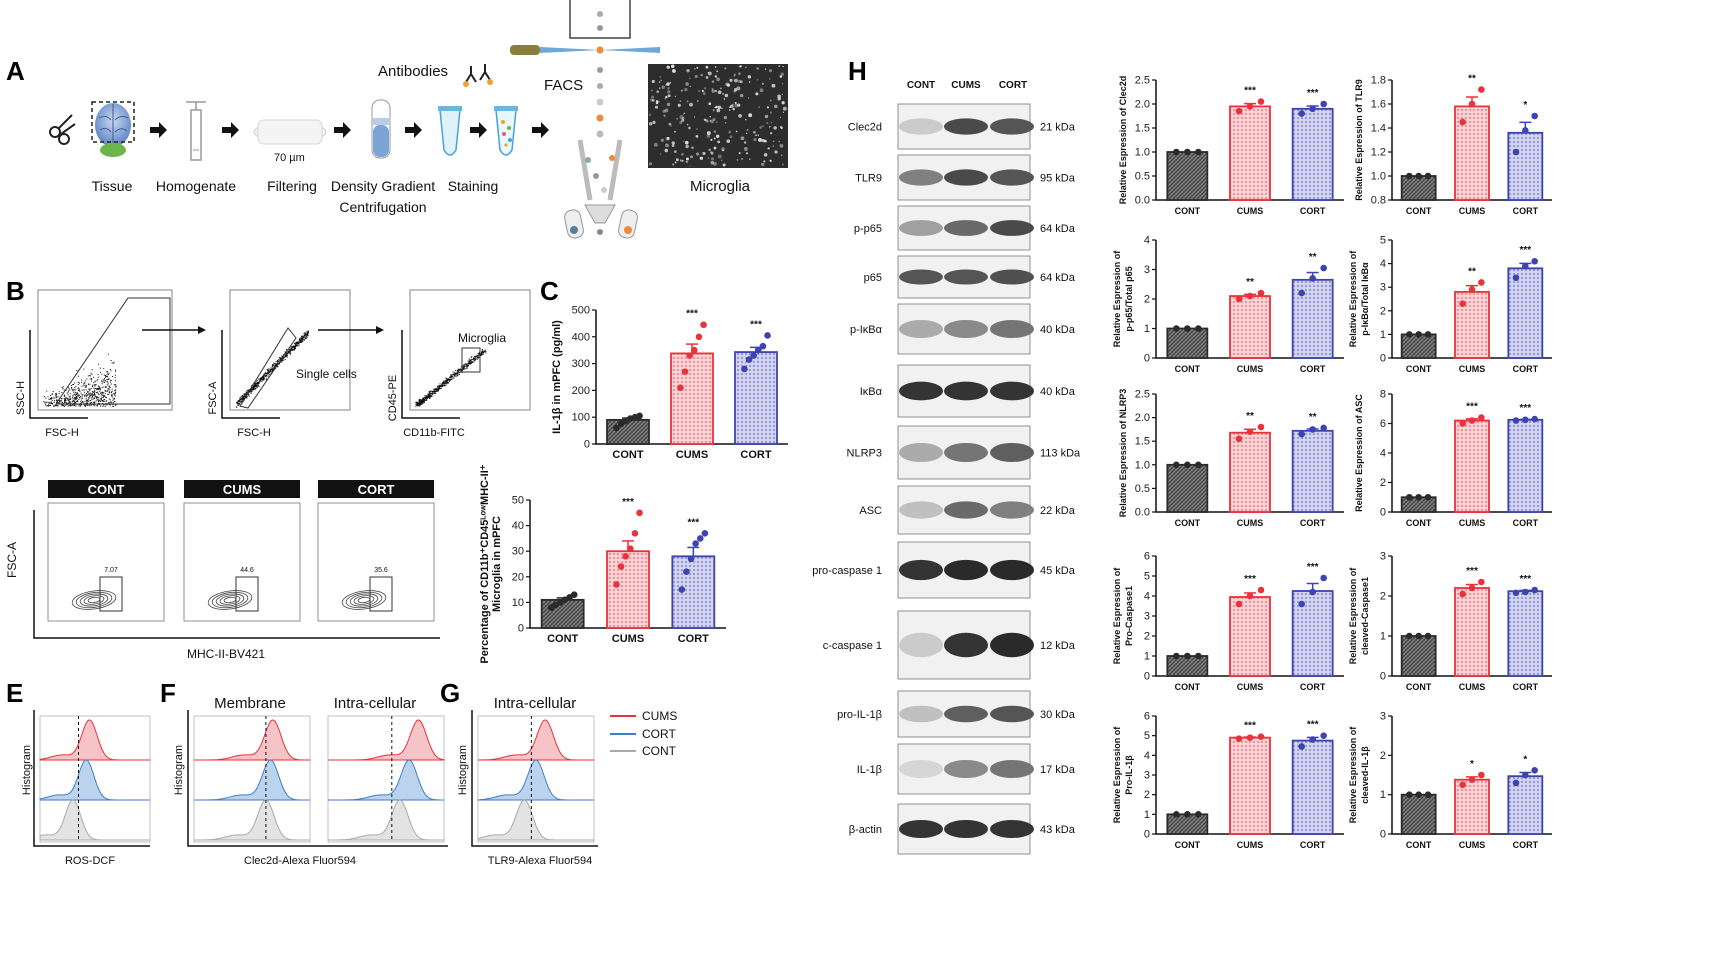 The width and height of the screenshot is (1730, 954). I want to click on panel-label-d: D, so click(15, 473).